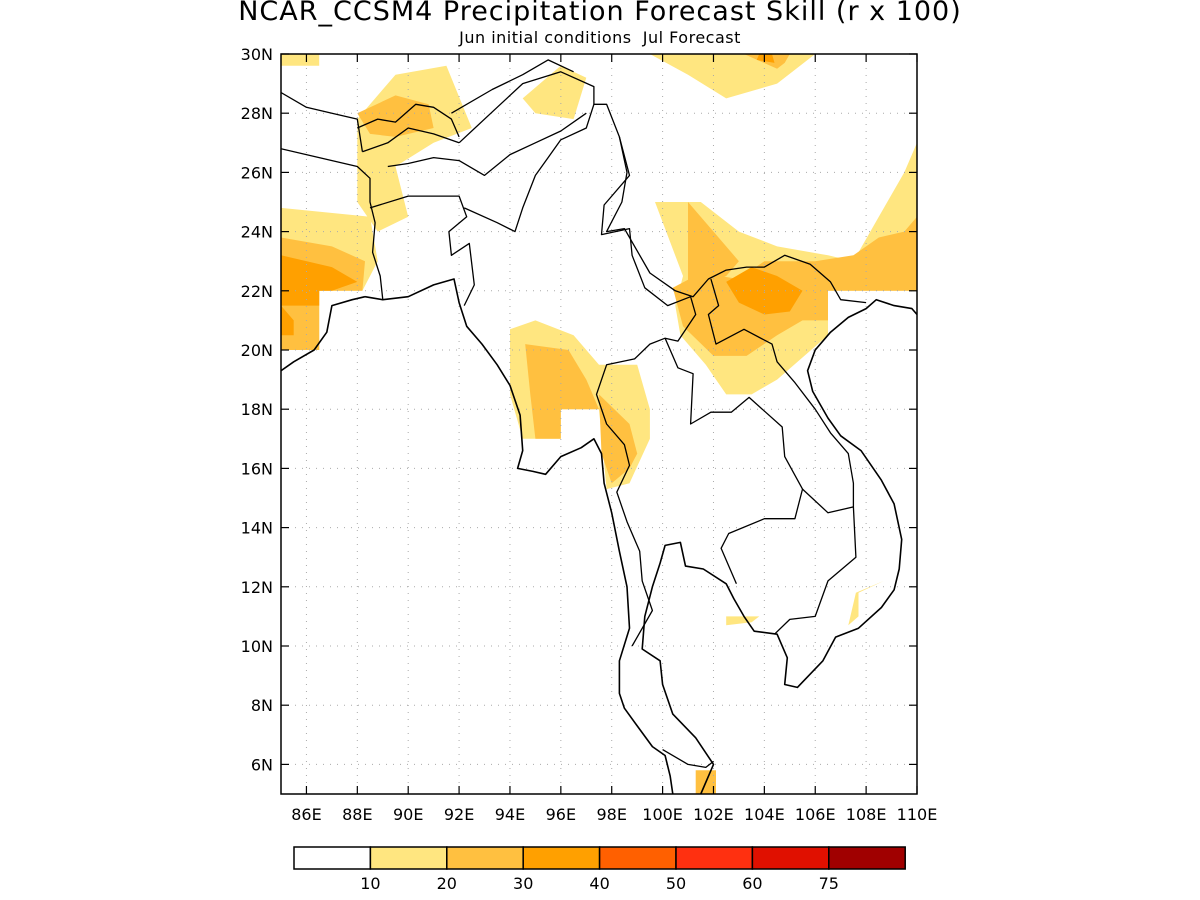 The image size is (1200, 900). What do you see at coordinates (257, 113) in the screenshot?
I see `lat-label: 28N` at bounding box center [257, 113].